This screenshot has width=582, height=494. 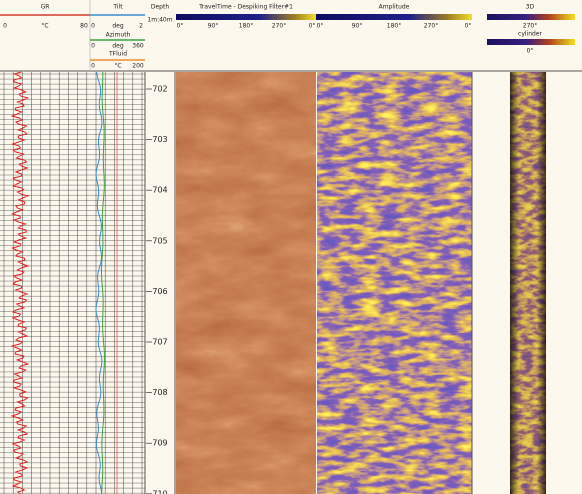 What do you see at coordinates (159, 20) in the screenshot?
I see `depth-scale: 1m:40m` at bounding box center [159, 20].